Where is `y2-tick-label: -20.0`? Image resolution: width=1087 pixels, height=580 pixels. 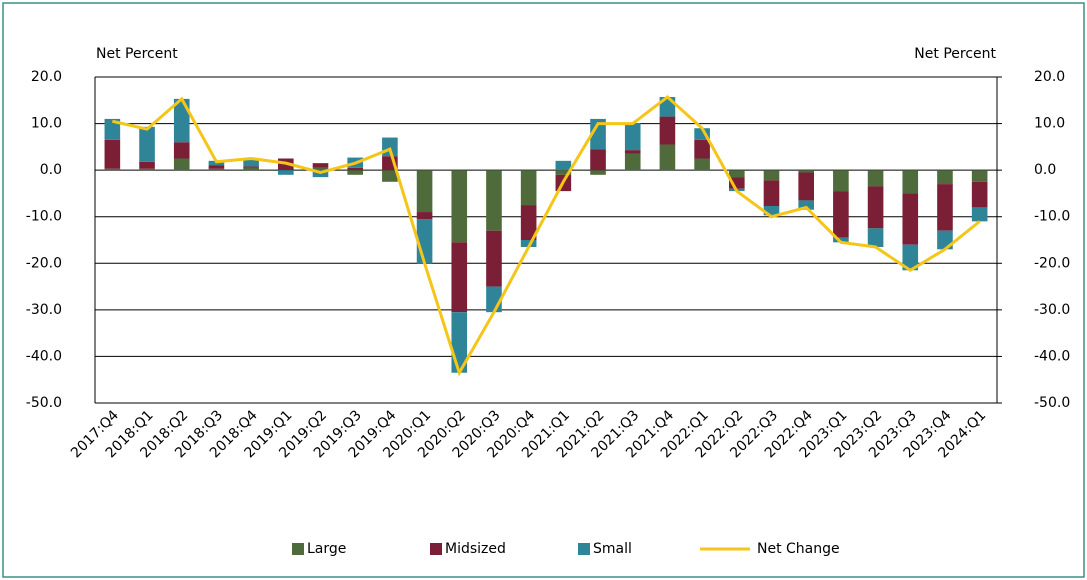 y2-tick-label: -20.0 is located at coordinates (1052, 263).